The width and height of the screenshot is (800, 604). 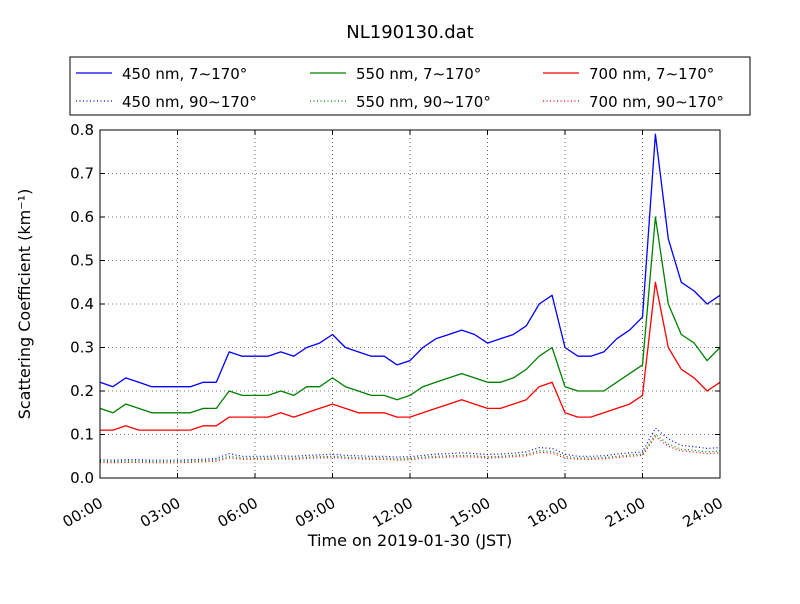 What do you see at coordinates (82, 348) in the screenshot?
I see `y-tick-label: 0.3` at bounding box center [82, 348].